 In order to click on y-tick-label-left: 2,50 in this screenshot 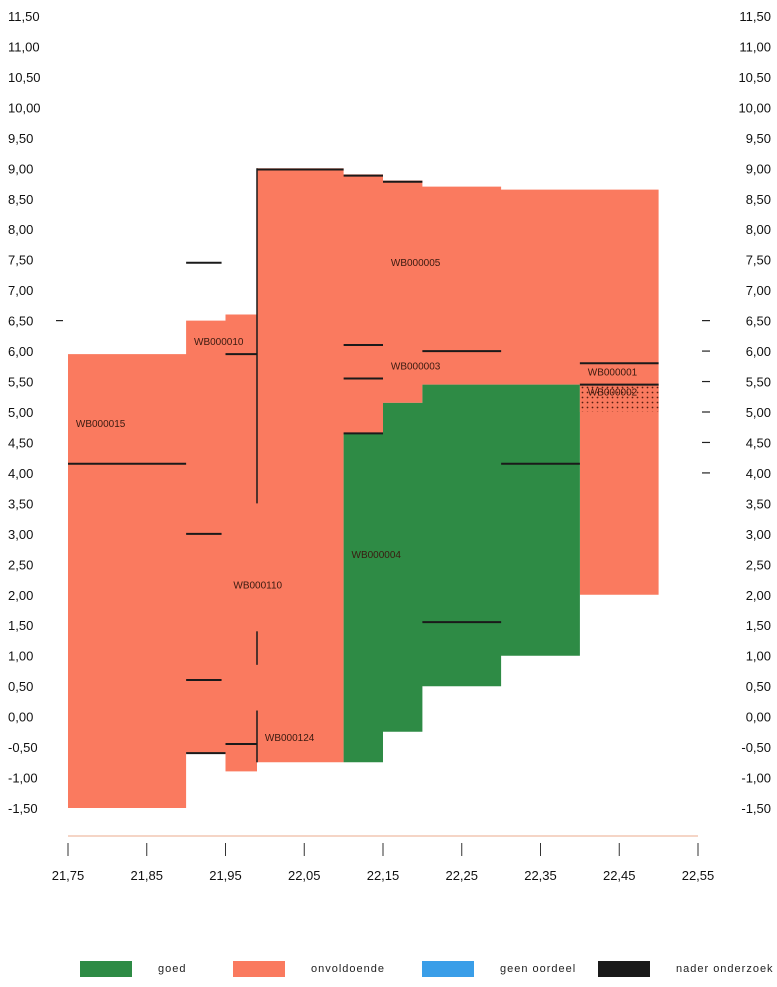, I will do `click(20, 564)`.